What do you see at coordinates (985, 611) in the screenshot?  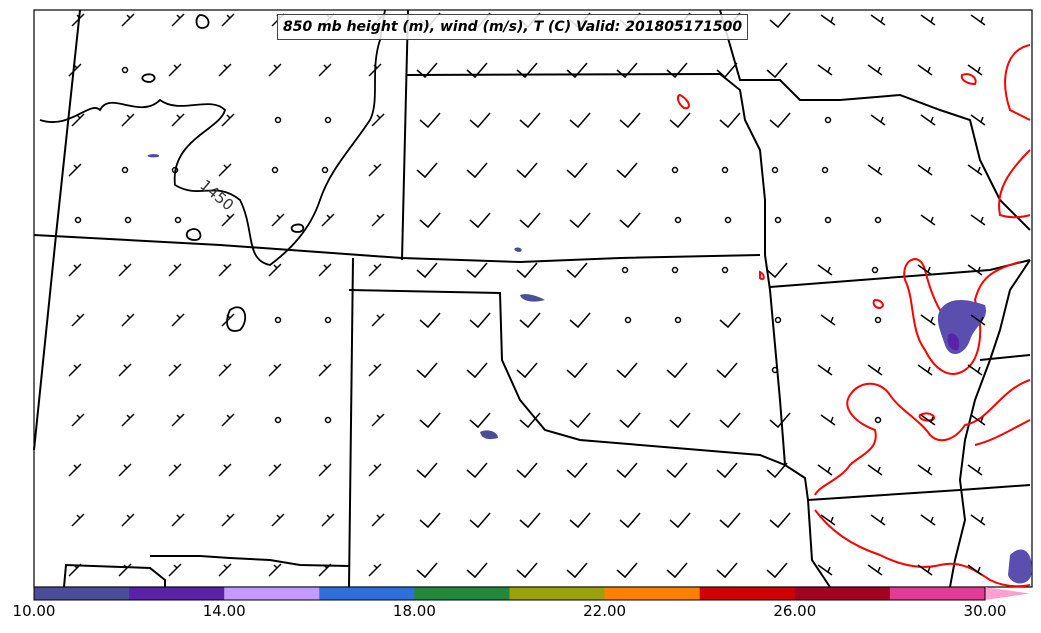 I see `colorbar-tick-label: 30.00` at bounding box center [985, 611].